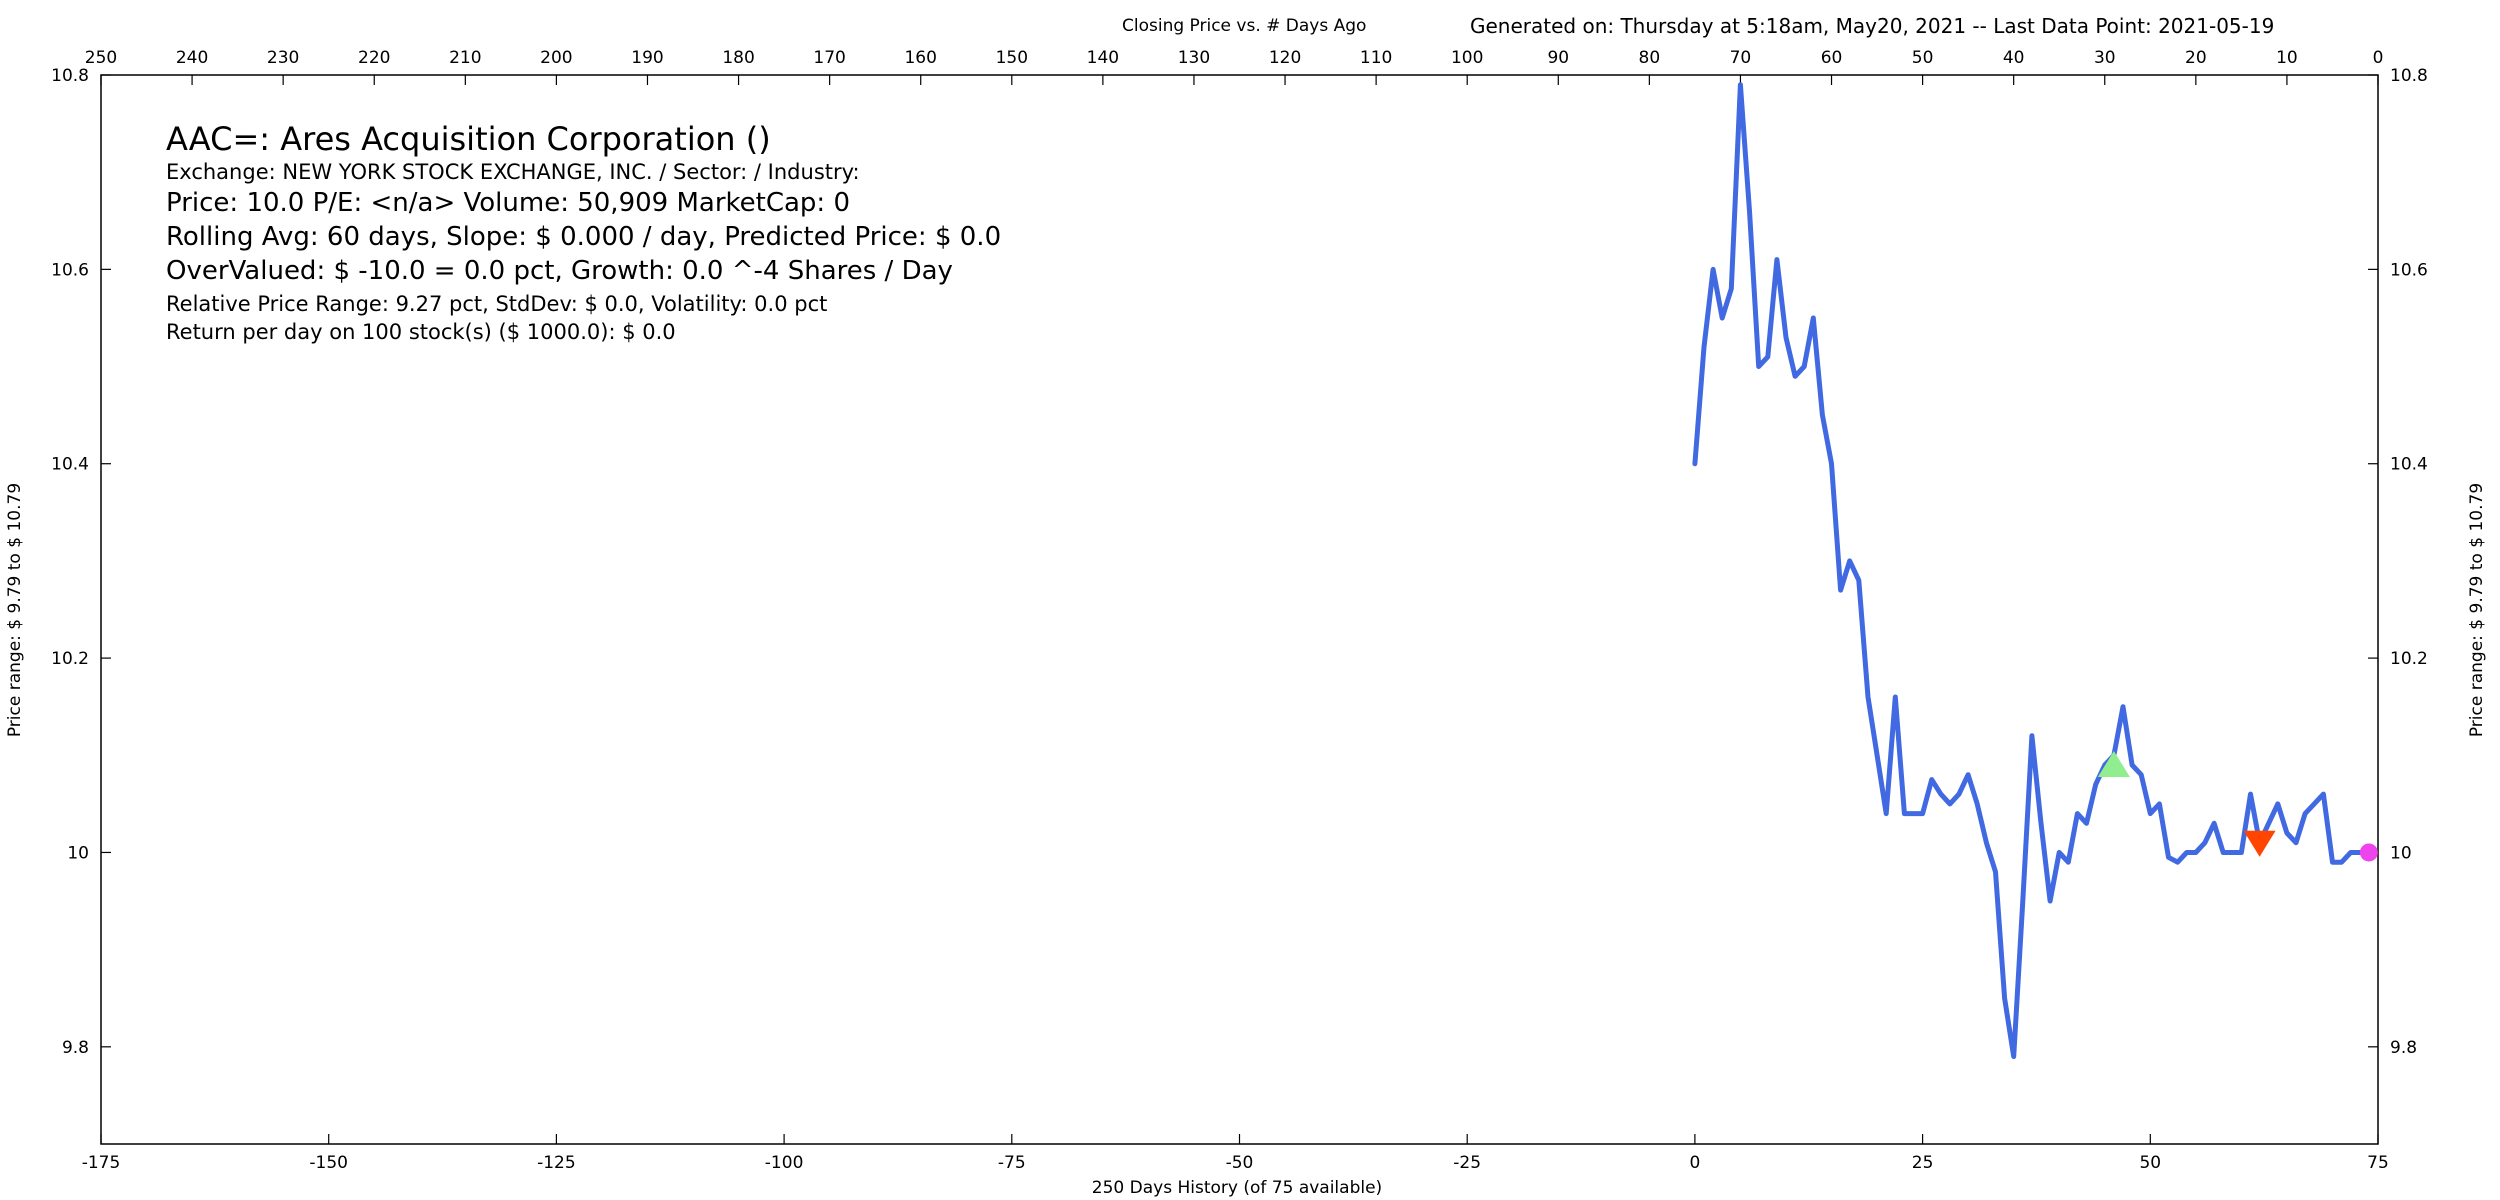  Describe the element at coordinates (1240, 1163) in the screenshot. I see `x-tick-label: -50` at that location.